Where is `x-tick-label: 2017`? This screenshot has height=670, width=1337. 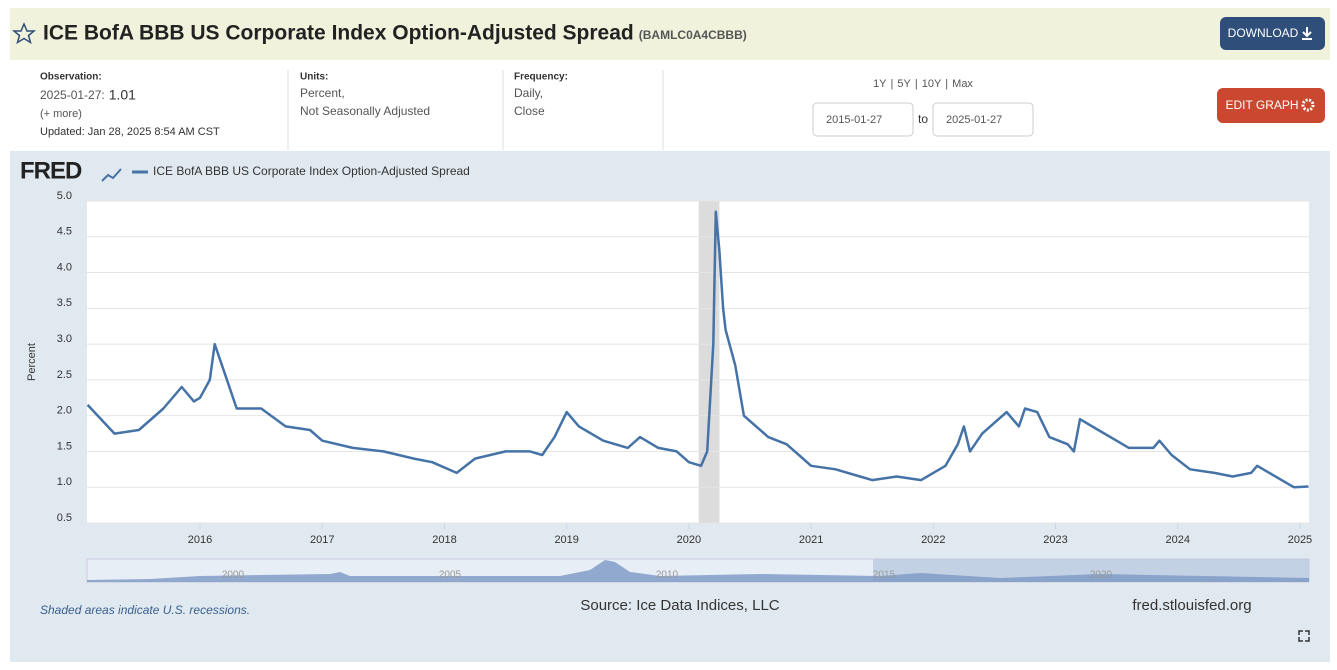
x-tick-label: 2017 is located at coordinates (322, 540).